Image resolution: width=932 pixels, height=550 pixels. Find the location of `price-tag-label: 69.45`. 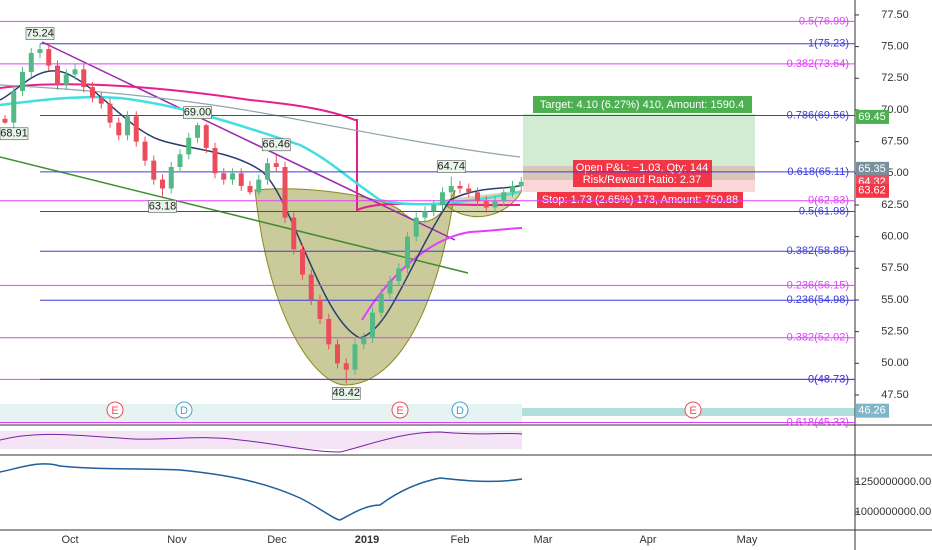

price-tag-label: 69.45 is located at coordinates (872, 117).